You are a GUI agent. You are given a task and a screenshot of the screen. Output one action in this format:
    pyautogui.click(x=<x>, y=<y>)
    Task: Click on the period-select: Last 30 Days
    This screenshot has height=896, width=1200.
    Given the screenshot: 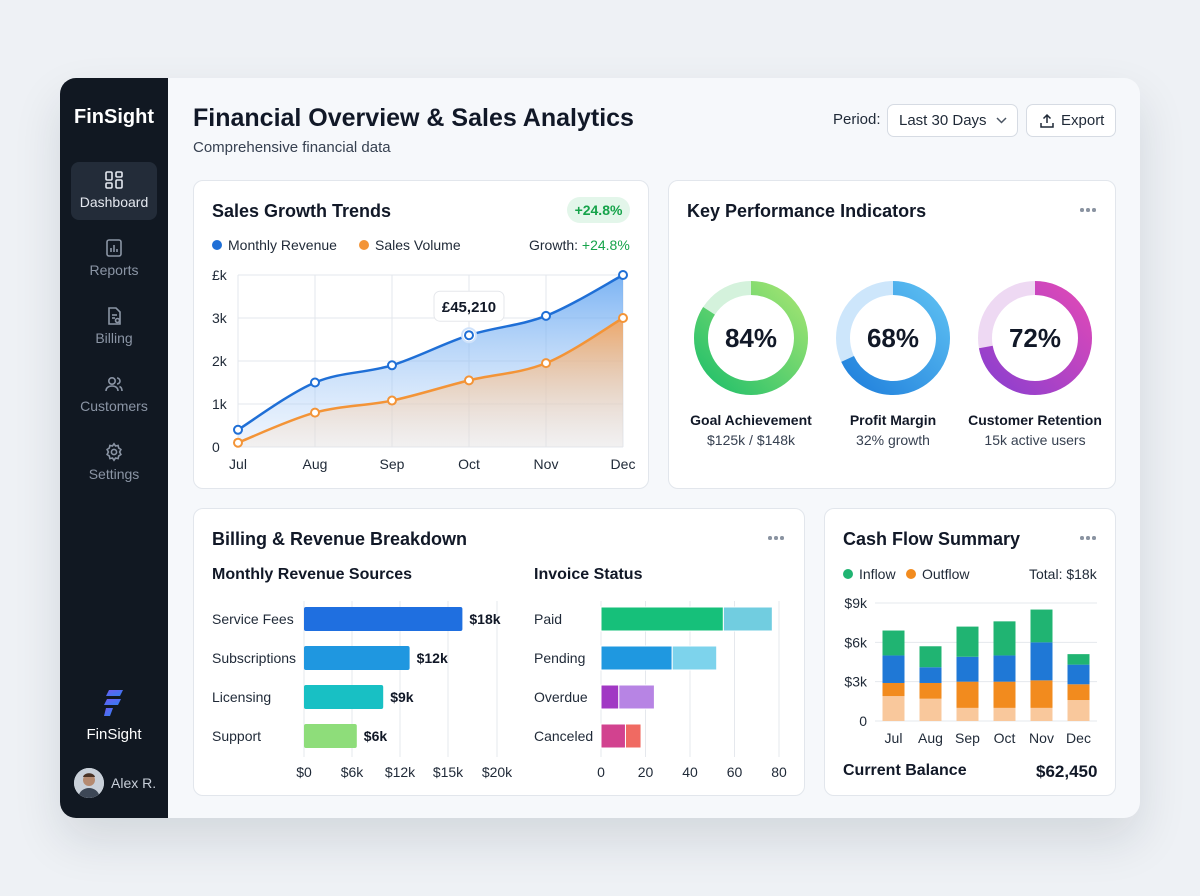 What is the action you would take?
    pyautogui.click(x=952, y=120)
    